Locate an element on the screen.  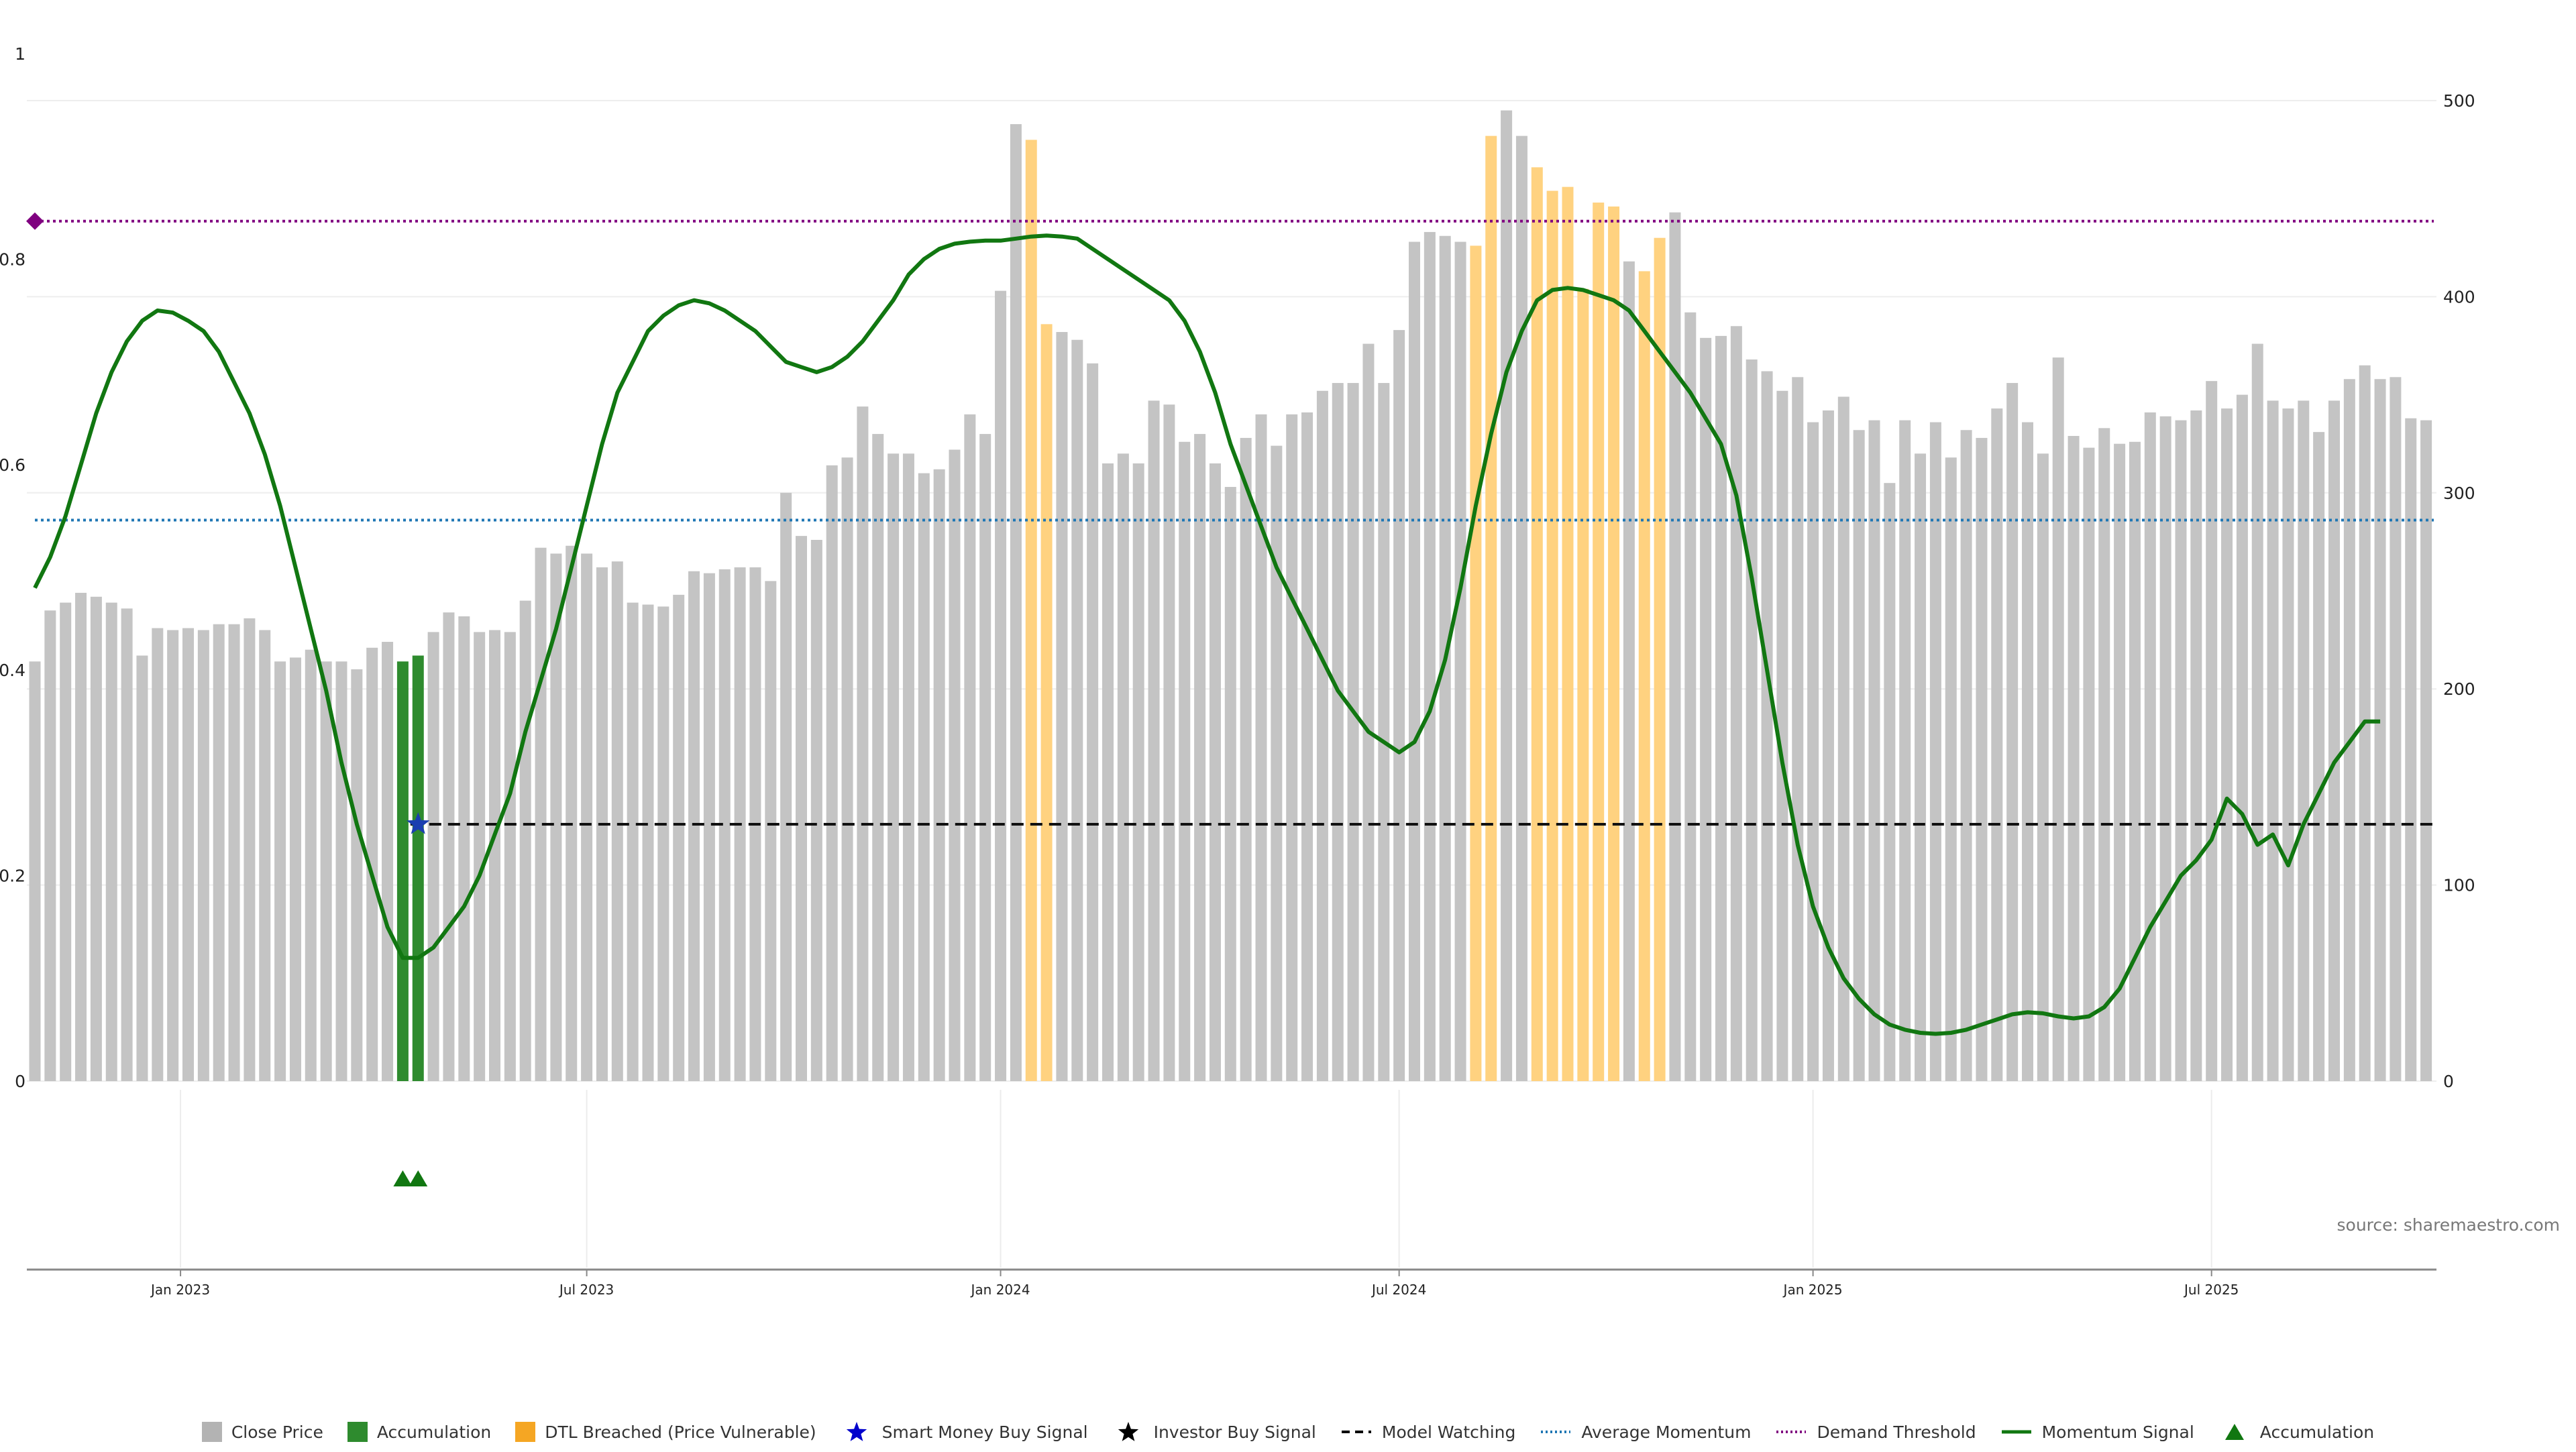
x-axis-tick-label: Jan 2023 is located at coordinates (180, 1290).